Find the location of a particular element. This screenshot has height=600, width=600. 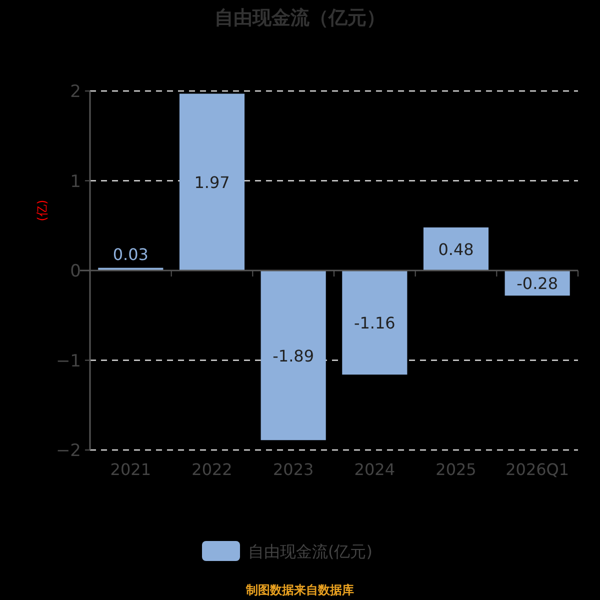

data-label: 1.97 is located at coordinates (212, 182).